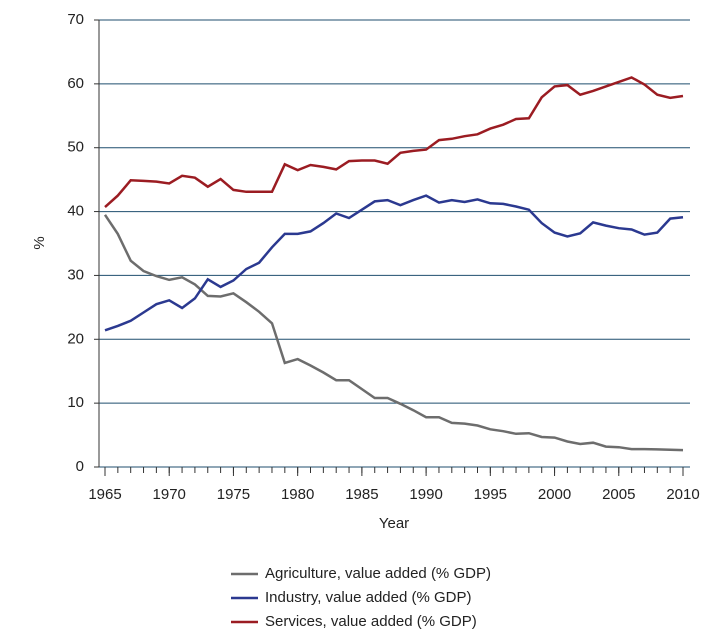 This screenshot has width=707, height=637. Describe the element at coordinates (75, 211) in the screenshot. I see `y-tick-label: 40` at that location.